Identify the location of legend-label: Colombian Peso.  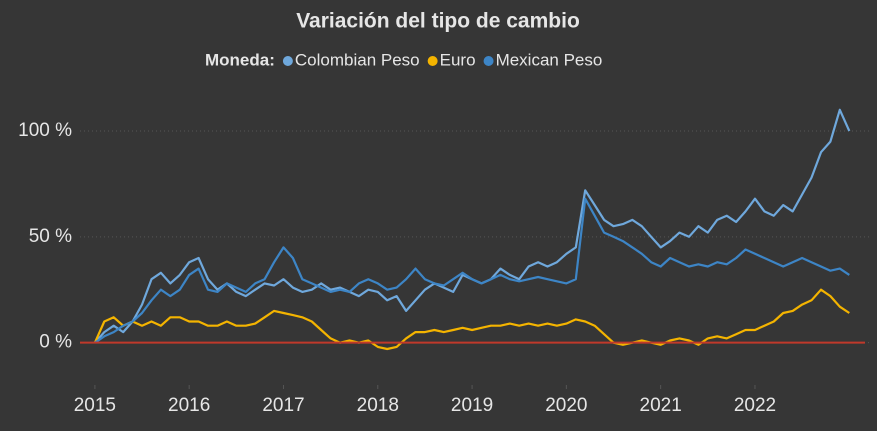
(357, 59).